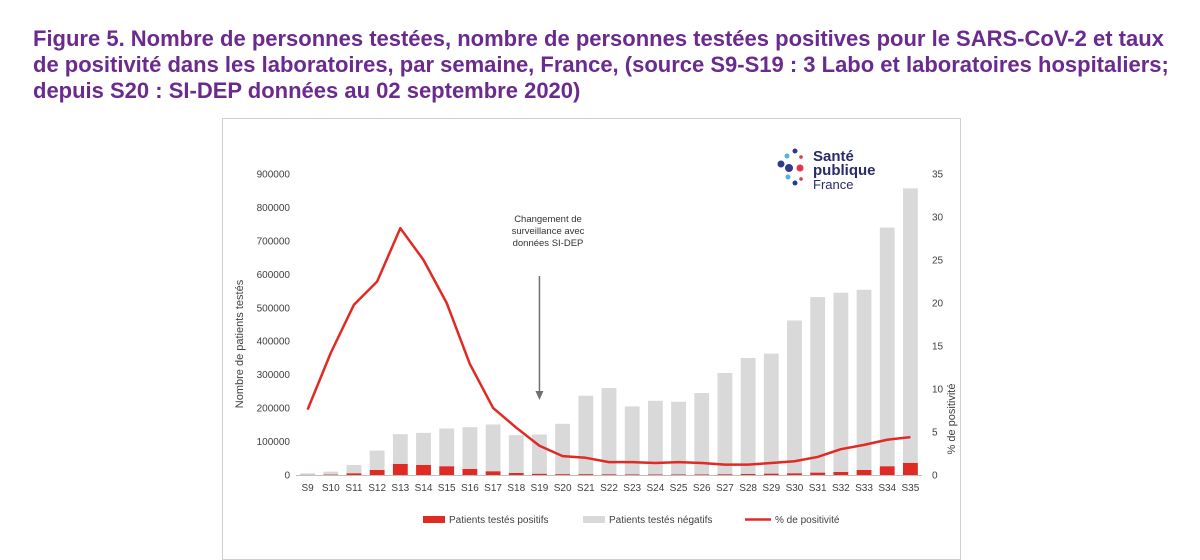 The height and width of the screenshot is (560, 1200). I want to click on y-tick-label: 800000, so click(274, 208).